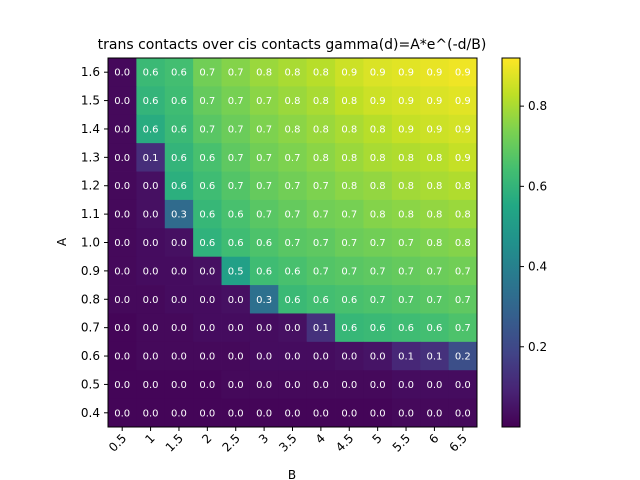 This screenshot has height=480, width=640. What do you see at coordinates (62, 241) in the screenshot?
I see `y-axis-label: A` at bounding box center [62, 241].